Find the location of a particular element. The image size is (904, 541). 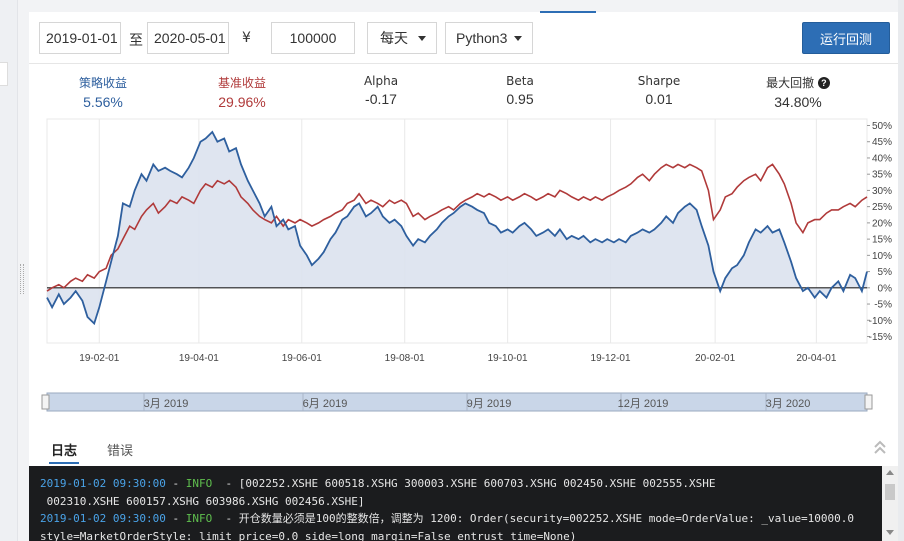

metric-value: 29.96% is located at coordinates (242, 102).